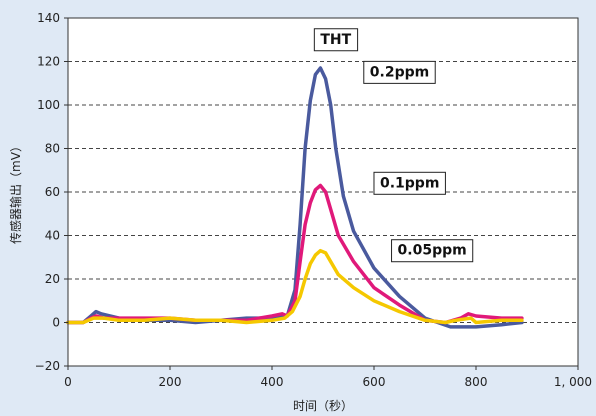 The image size is (596, 416). What do you see at coordinates (52, 192) in the screenshot?
I see `y-tick-label: 60` at bounding box center [52, 192].